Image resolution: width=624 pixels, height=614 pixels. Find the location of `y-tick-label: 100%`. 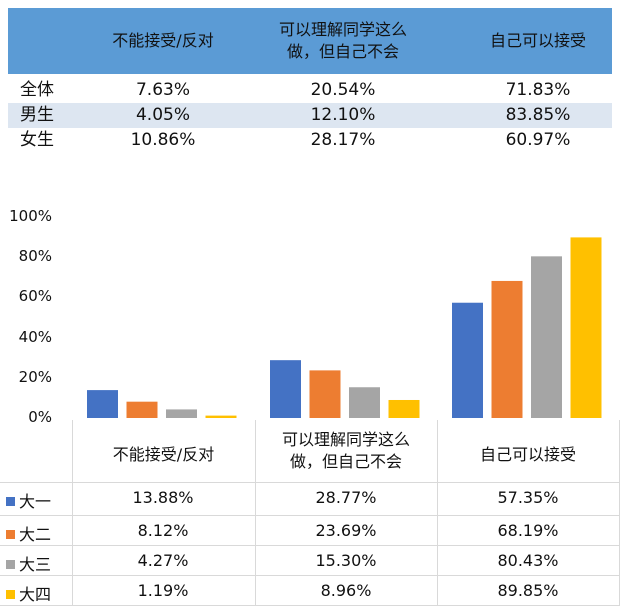

y-tick-label: 100% is located at coordinates (30, 216).